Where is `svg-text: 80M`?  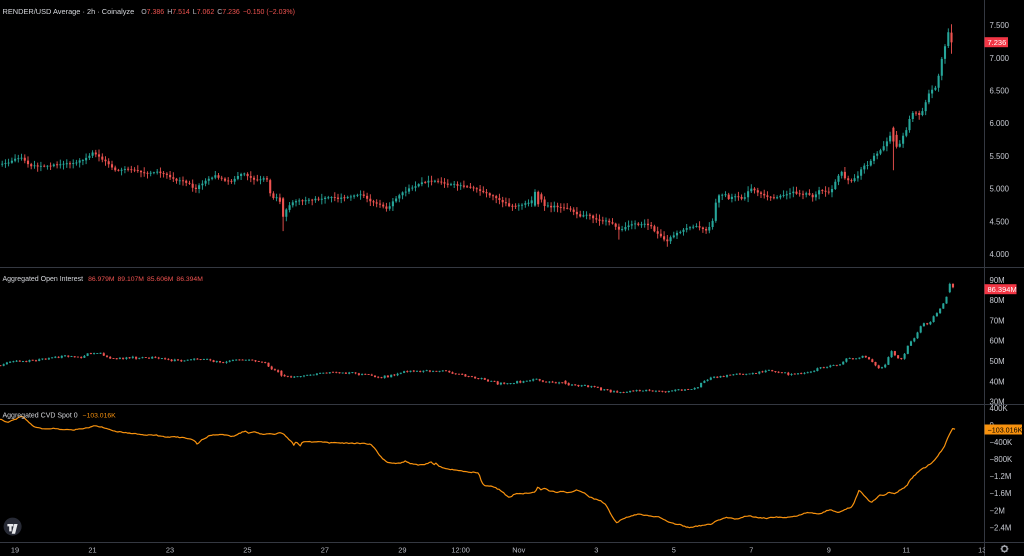
svg-text: 80M is located at coordinates (997, 300).